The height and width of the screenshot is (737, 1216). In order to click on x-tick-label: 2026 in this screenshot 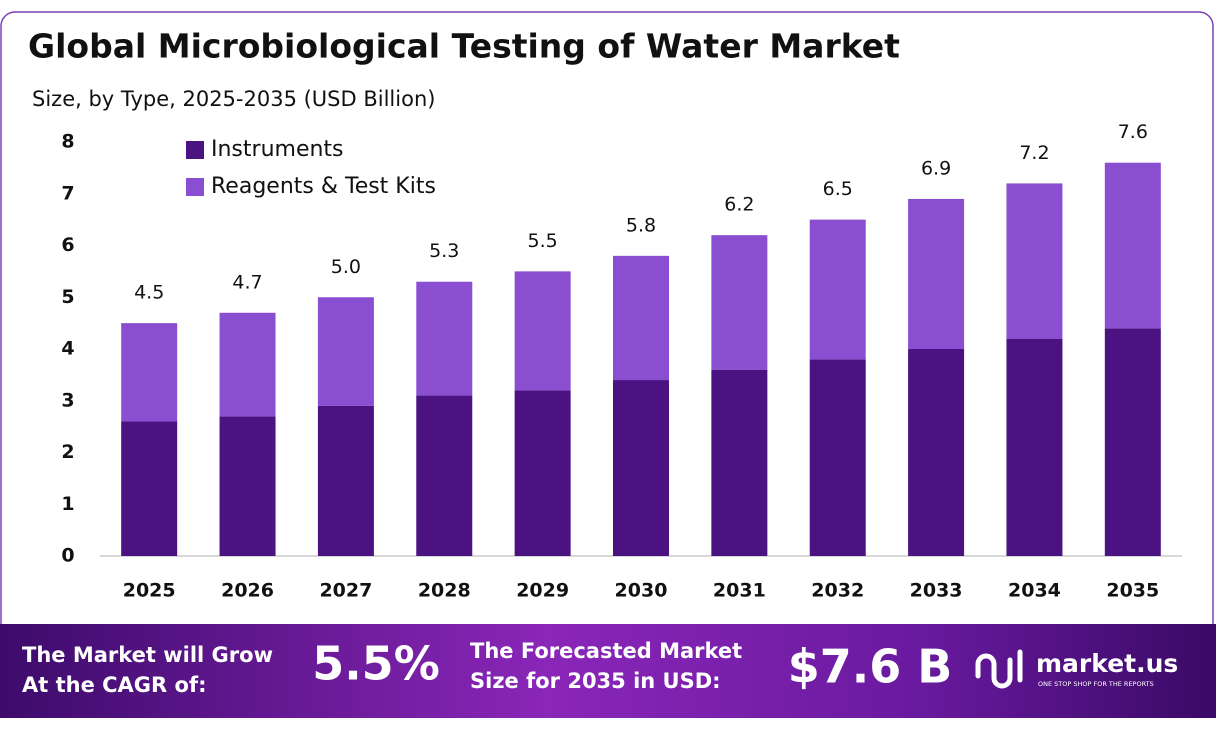, I will do `click(247, 591)`.